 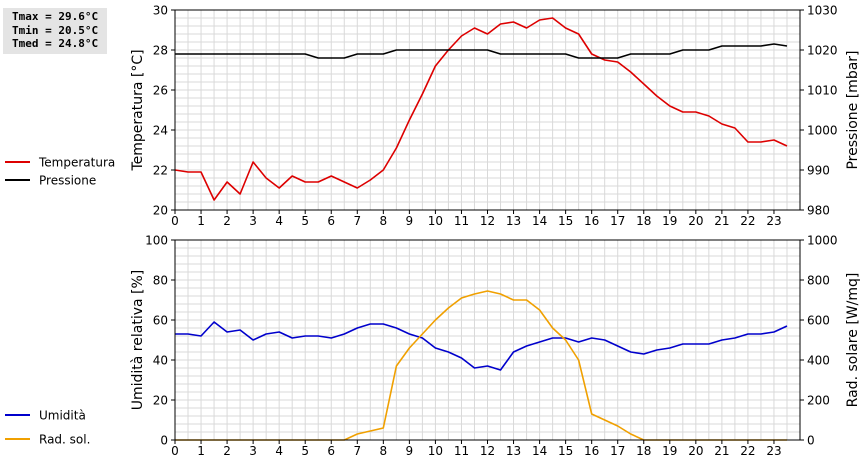 I want to click on y2-tick-label: 980, so click(x=818, y=211).